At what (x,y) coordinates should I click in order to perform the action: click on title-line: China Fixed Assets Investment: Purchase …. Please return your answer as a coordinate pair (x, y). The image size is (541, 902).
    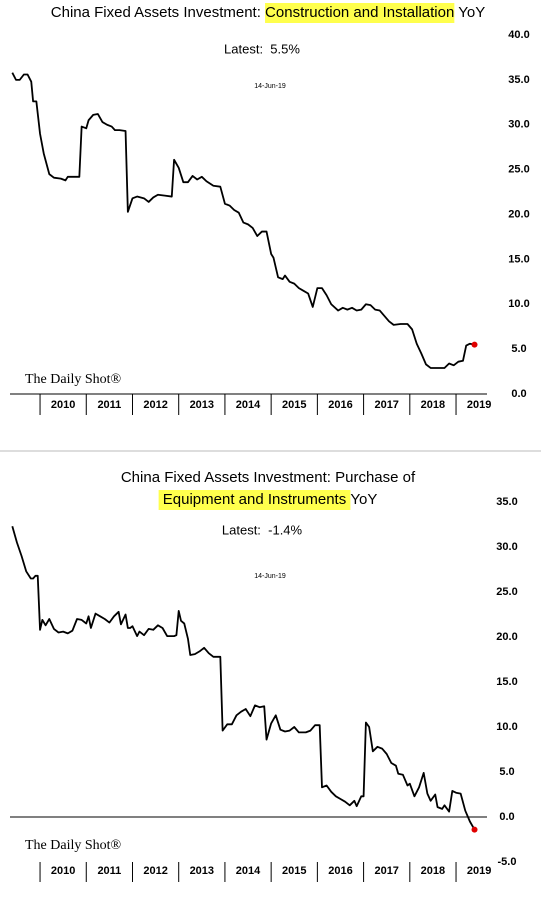
    Looking at the image, I should click on (268, 477).